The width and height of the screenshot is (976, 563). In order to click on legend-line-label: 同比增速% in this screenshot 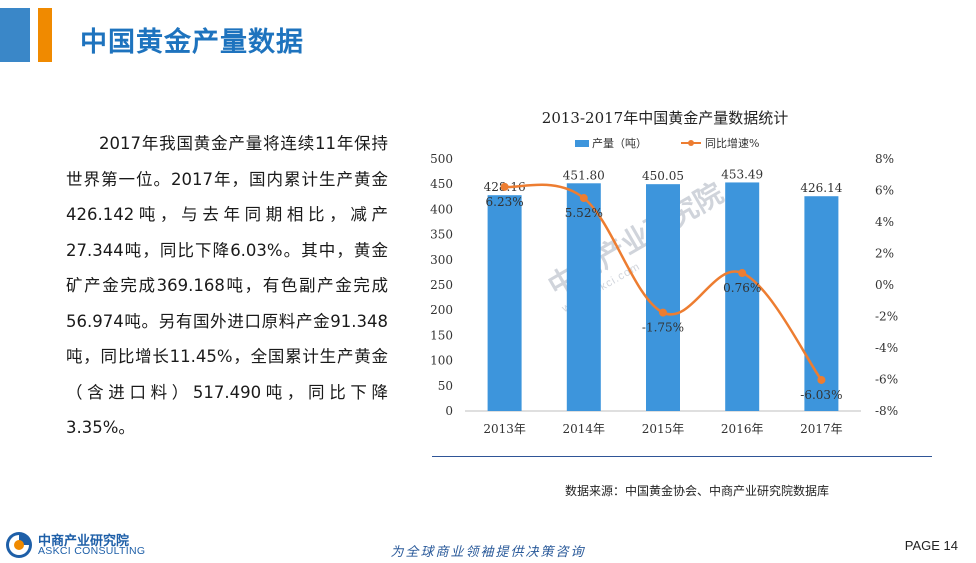, I will do `click(732, 143)`.